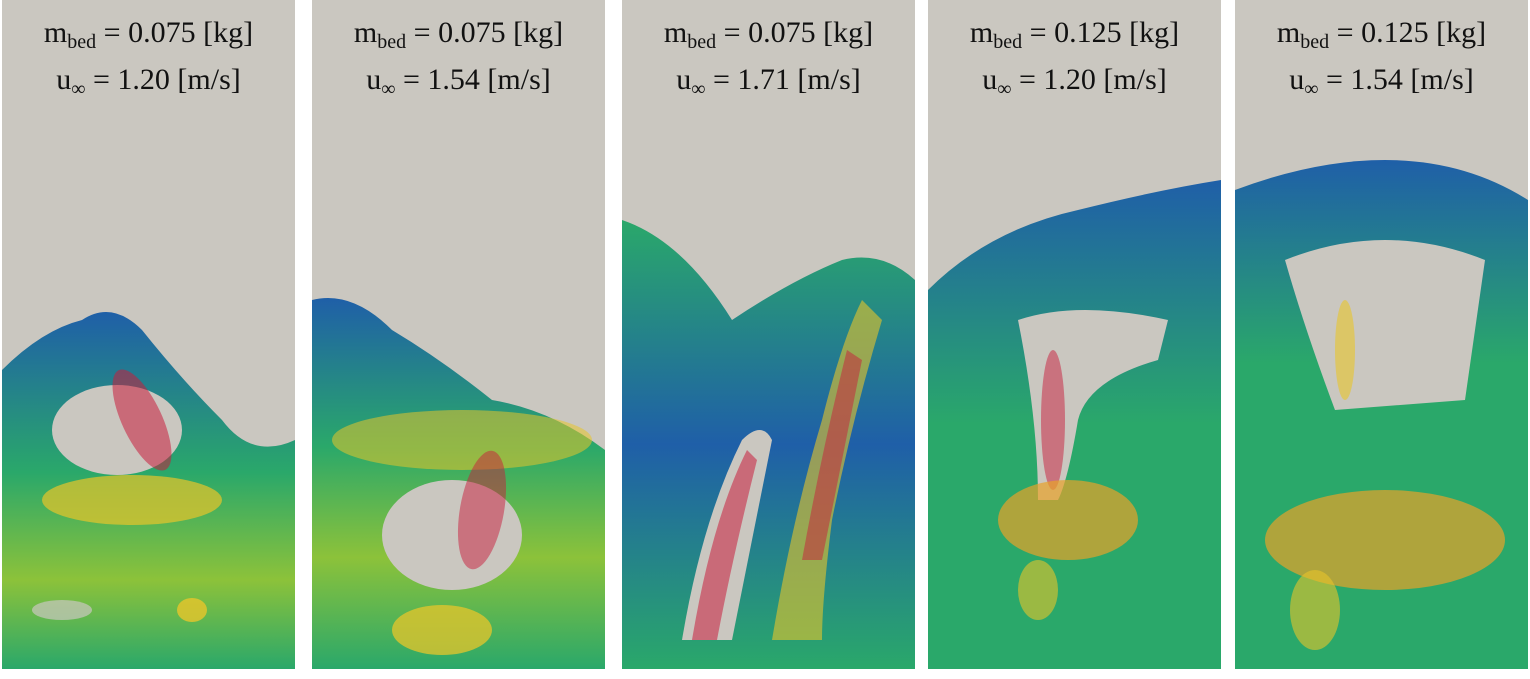 The width and height of the screenshot is (1530, 679). What do you see at coordinates (1381, 61) in the screenshot?
I see `panel-label: mbed = 0.125 [kg] u∞ = 1.54 [m/s]` at bounding box center [1381, 61].